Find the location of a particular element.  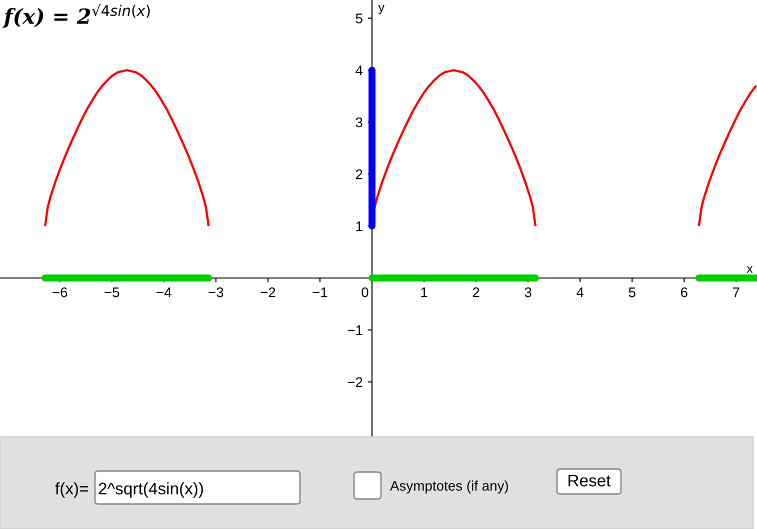

x-tick-label: −1 is located at coordinates (320, 293).